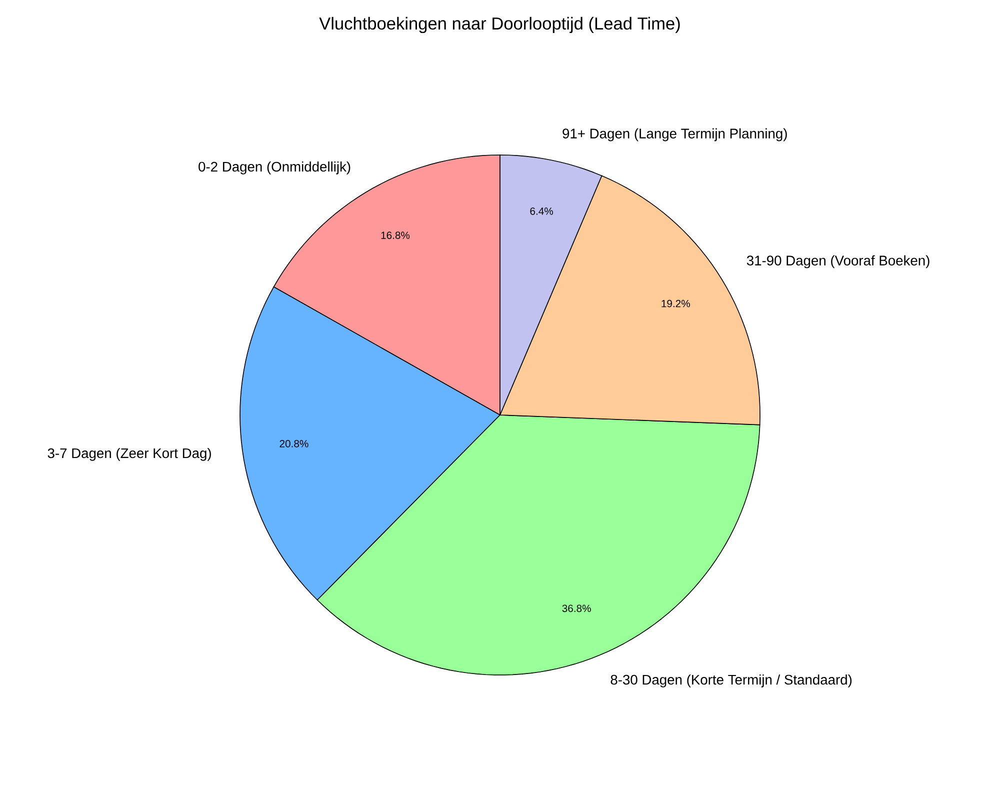 Image resolution: width=1000 pixels, height=800 pixels. I want to click on data-label: 6.4%, so click(541, 211).